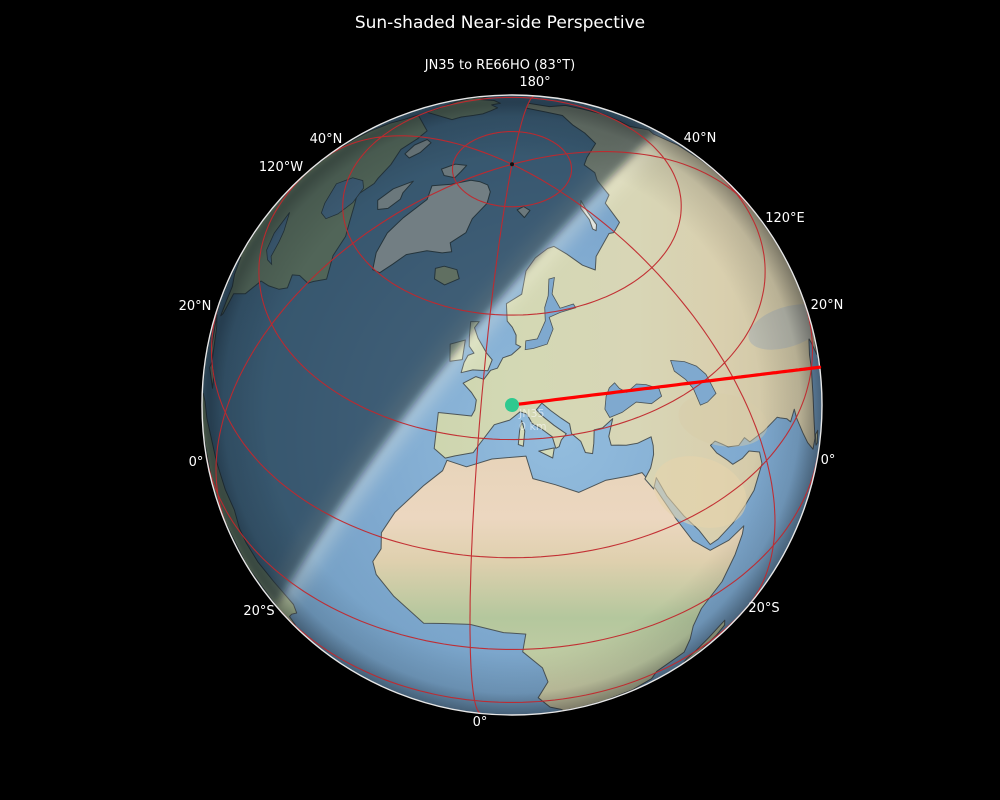 This screenshot has height=800, width=1000. What do you see at coordinates (666, 386) in the screenshot?
I see `great-circle-path` at bounding box center [666, 386].